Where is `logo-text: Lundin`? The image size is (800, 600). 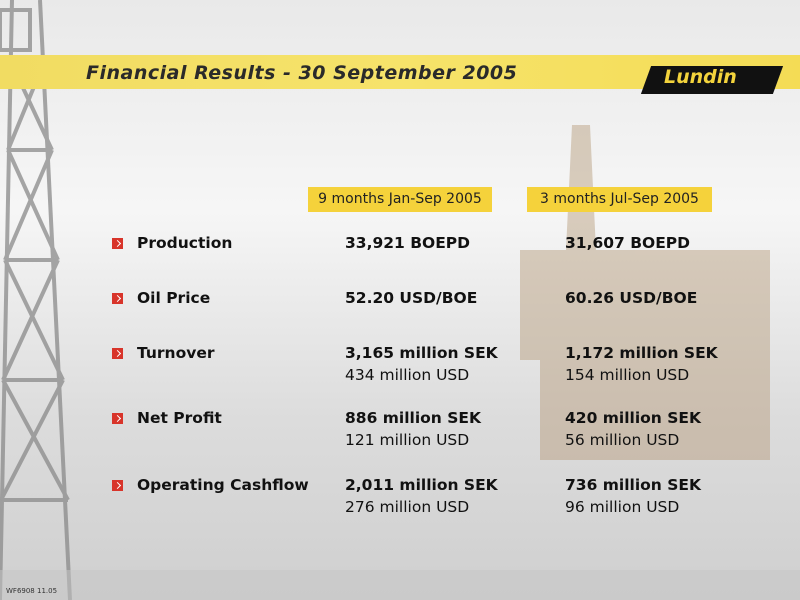
logo-text: Lundin is located at coordinates (700, 77).